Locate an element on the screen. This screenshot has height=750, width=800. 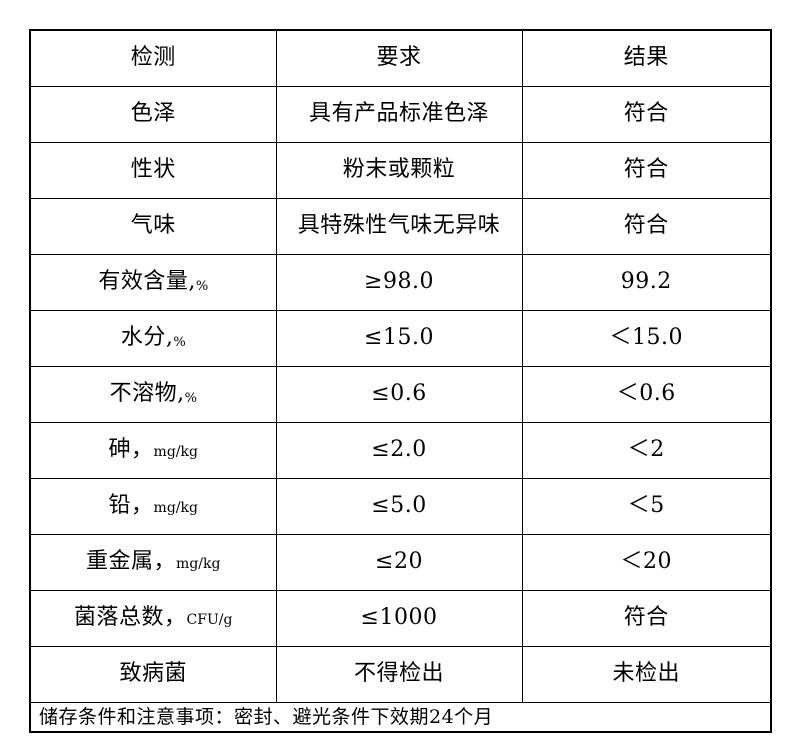
cell-requirement: 不得检出 is located at coordinates (399, 674).